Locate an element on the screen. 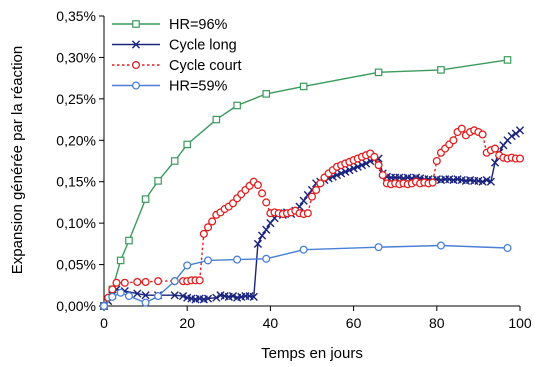 The image size is (541, 367). legend-label: HR=59% is located at coordinates (198, 87).